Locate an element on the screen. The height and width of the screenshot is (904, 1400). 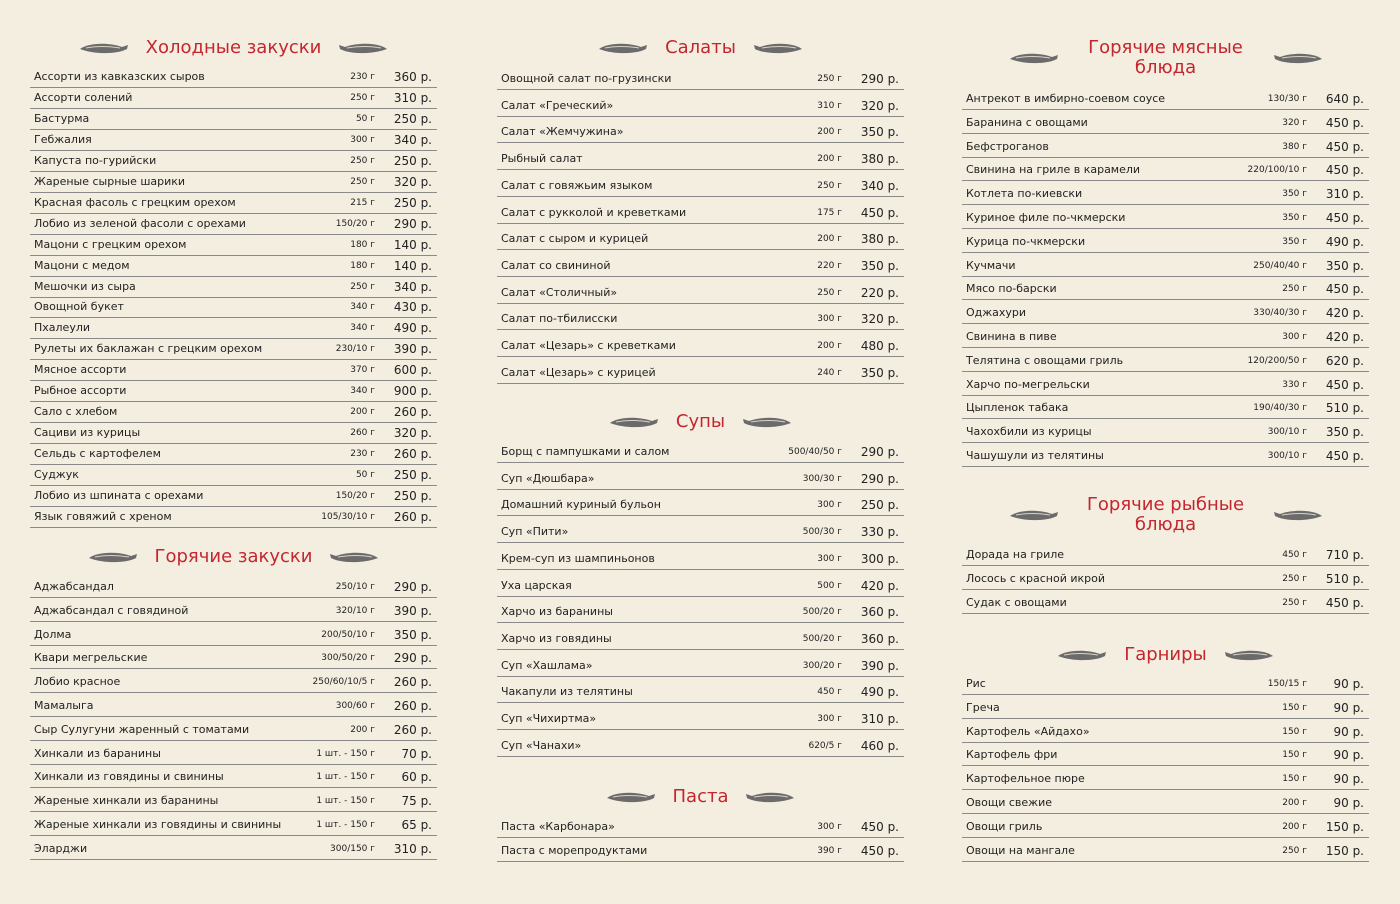
item-price: 490 р. is located at coordinates (879, 692).